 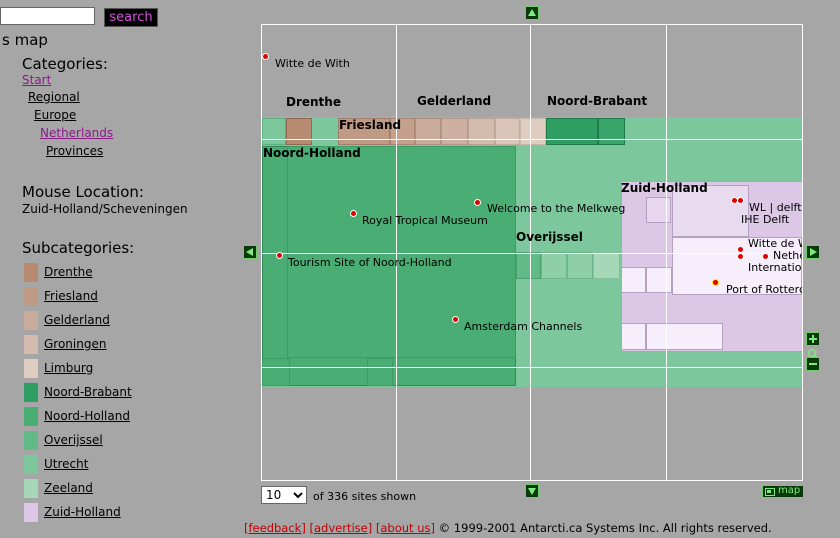 What do you see at coordinates (47, 16) in the screenshot?
I see `search-input` at bounding box center [47, 16].